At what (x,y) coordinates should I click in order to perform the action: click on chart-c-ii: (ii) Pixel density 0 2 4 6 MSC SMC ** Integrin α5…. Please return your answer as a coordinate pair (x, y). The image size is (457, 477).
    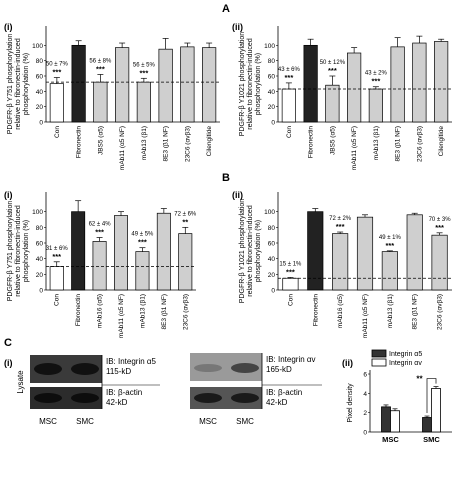
    Looking at the image, I should click on (397, 396).